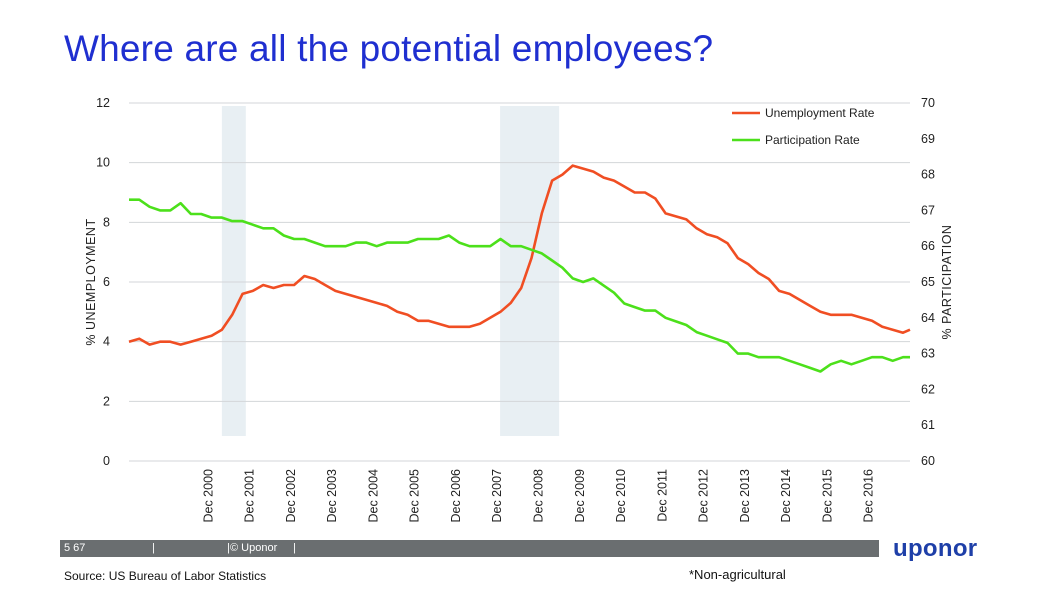  What do you see at coordinates (469, 548) in the screenshot?
I see `footer-bar: 5 67 | | © Uponor |` at bounding box center [469, 548].